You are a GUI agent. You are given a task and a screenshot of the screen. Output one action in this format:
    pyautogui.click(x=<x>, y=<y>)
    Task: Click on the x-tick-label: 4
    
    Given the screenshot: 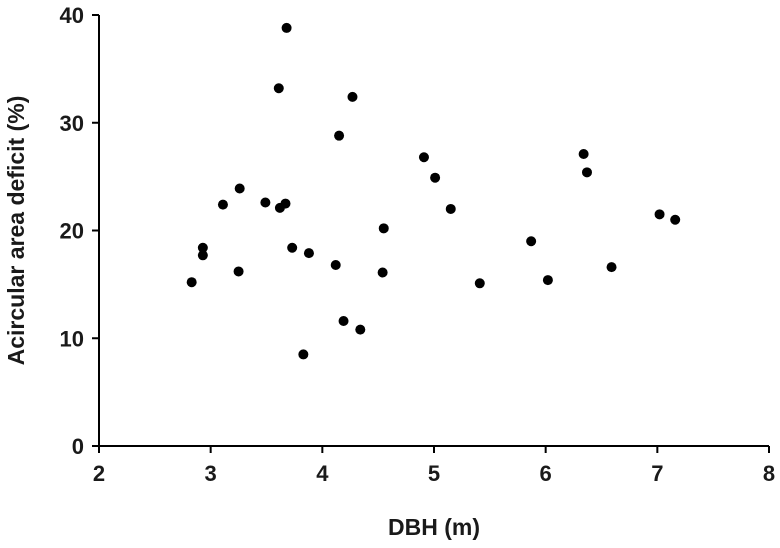 What is the action you would take?
    pyautogui.click(x=322, y=473)
    